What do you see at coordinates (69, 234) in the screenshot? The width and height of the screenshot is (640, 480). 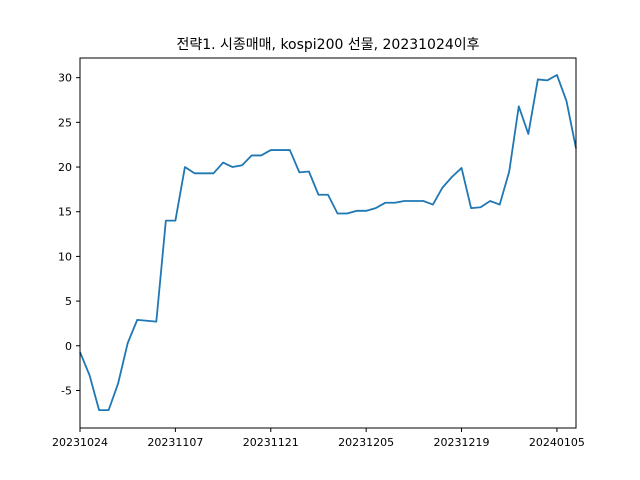 I see `y-axis: -5 0 5 10 15 20 25 30` at bounding box center [69, 234].